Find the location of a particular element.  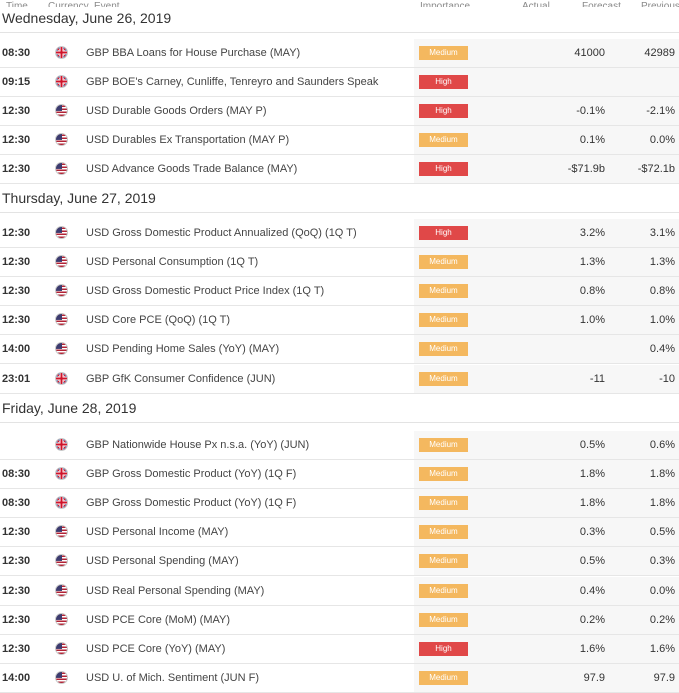

event-forecast: -11 is located at coordinates (597, 379).